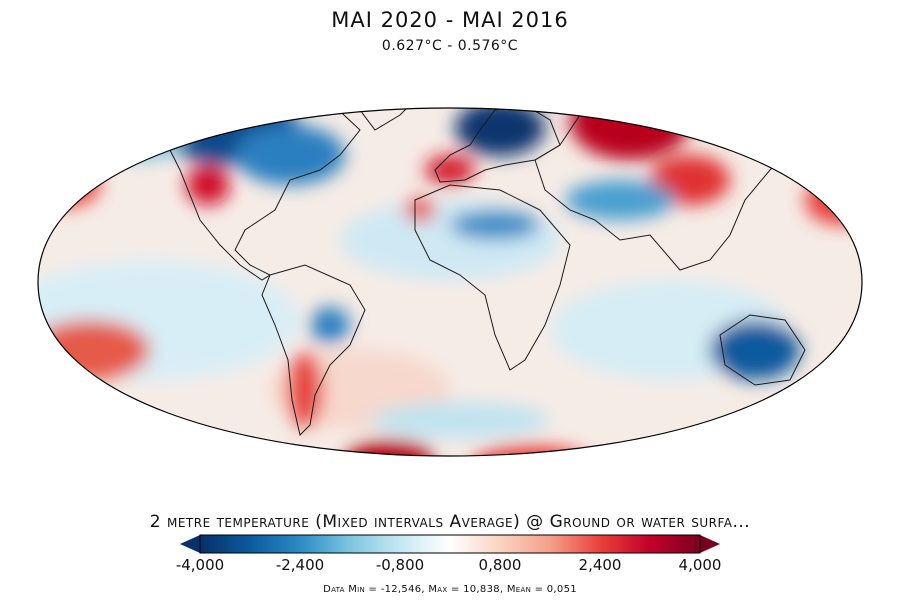  I want to click on colorbar-low-arrow, so click(190, 544).